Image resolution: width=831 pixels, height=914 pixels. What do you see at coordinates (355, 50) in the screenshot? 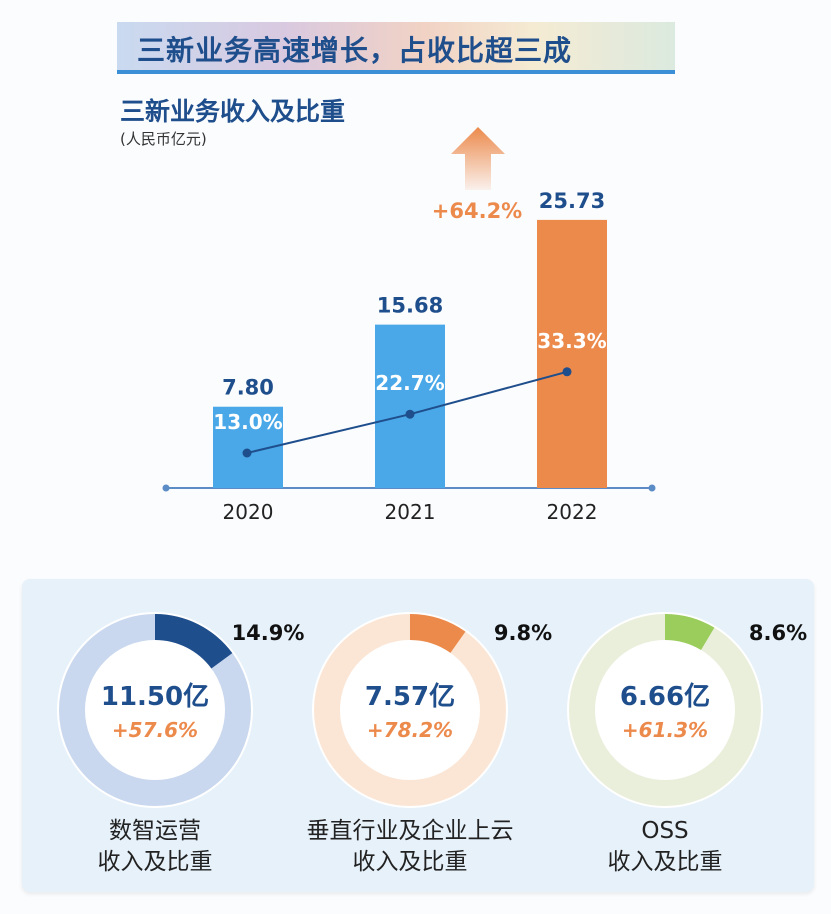
I see `banner-title: 三新业务高速增长，占收比超三成` at bounding box center [355, 50].